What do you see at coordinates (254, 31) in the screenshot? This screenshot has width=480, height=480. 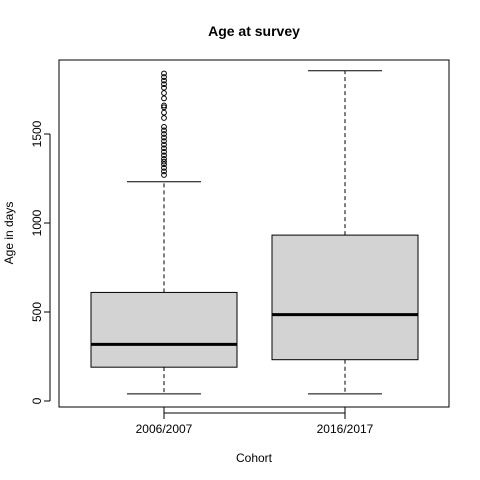 I see `chart-title: Age at survey` at bounding box center [254, 31].